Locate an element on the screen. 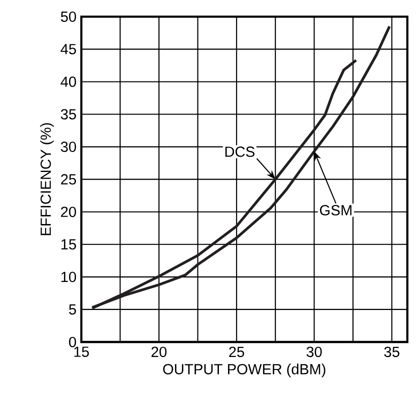 Image resolution: width=420 pixels, height=400 pixels. x-axis-title: OUTPUT POWER (dBM) is located at coordinates (244, 371).